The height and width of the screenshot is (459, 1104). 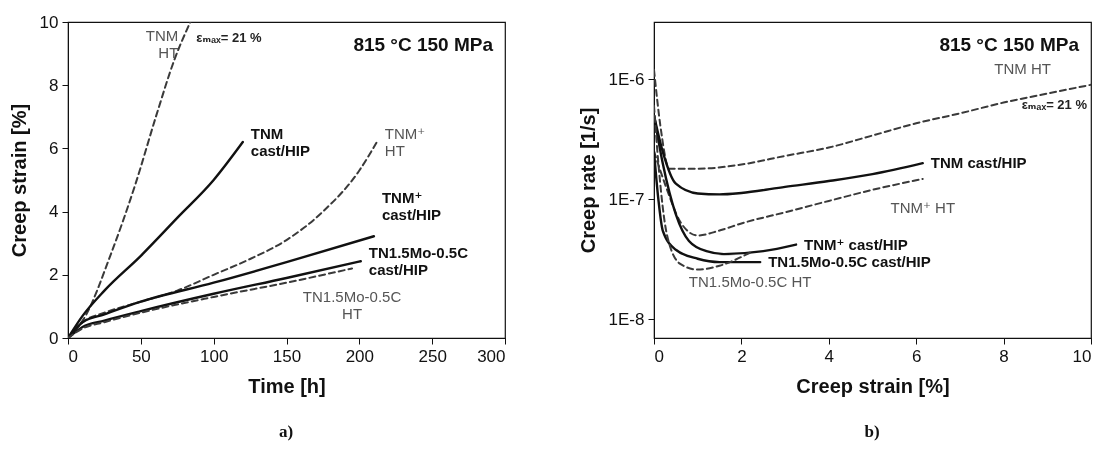 What do you see at coordinates (626, 319) in the screenshot?
I see `y-tick-label: 1E-8` at bounding box center [626, 319].